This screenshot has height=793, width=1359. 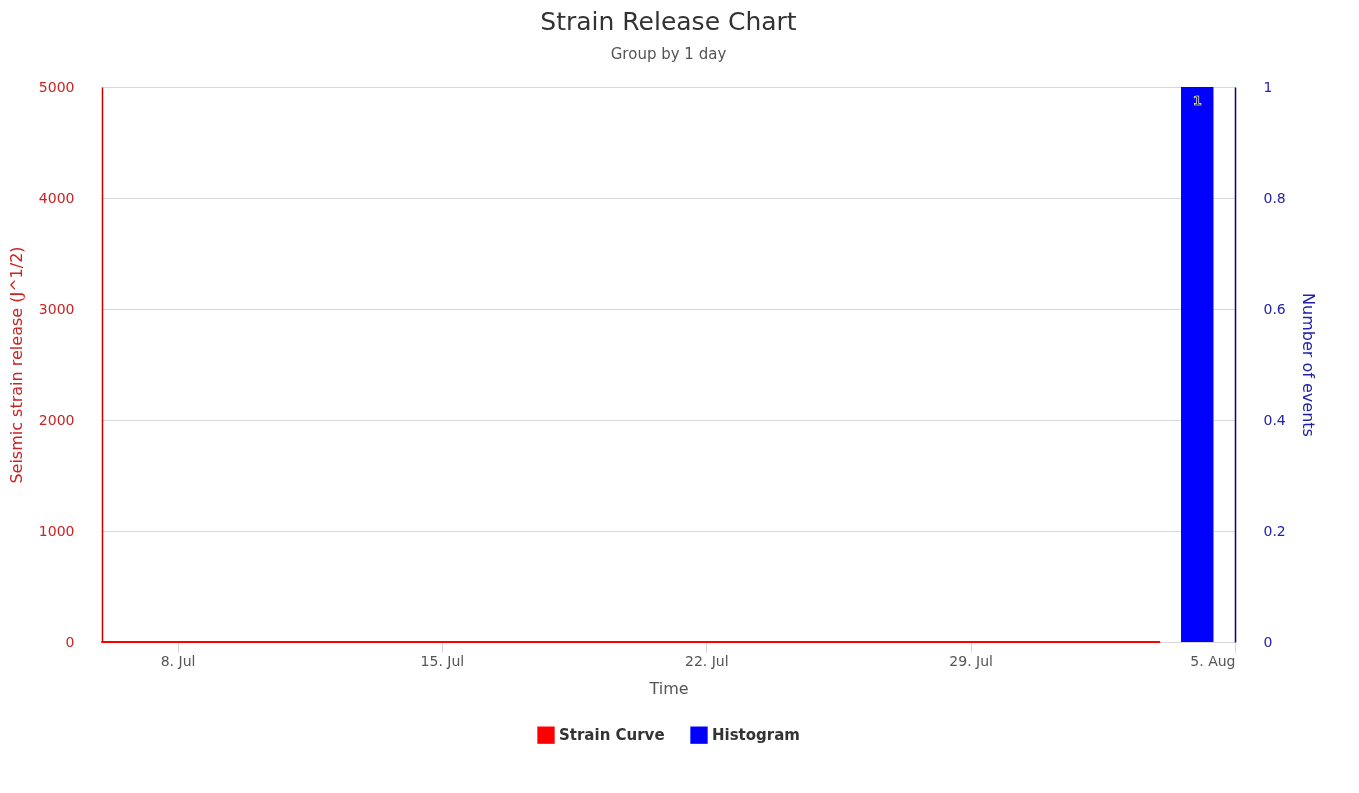 What do you see at coordinates (178, 660) in the screenshot?
I see `x-tick-label: 8. Jul` at bounding box center [178, 660].